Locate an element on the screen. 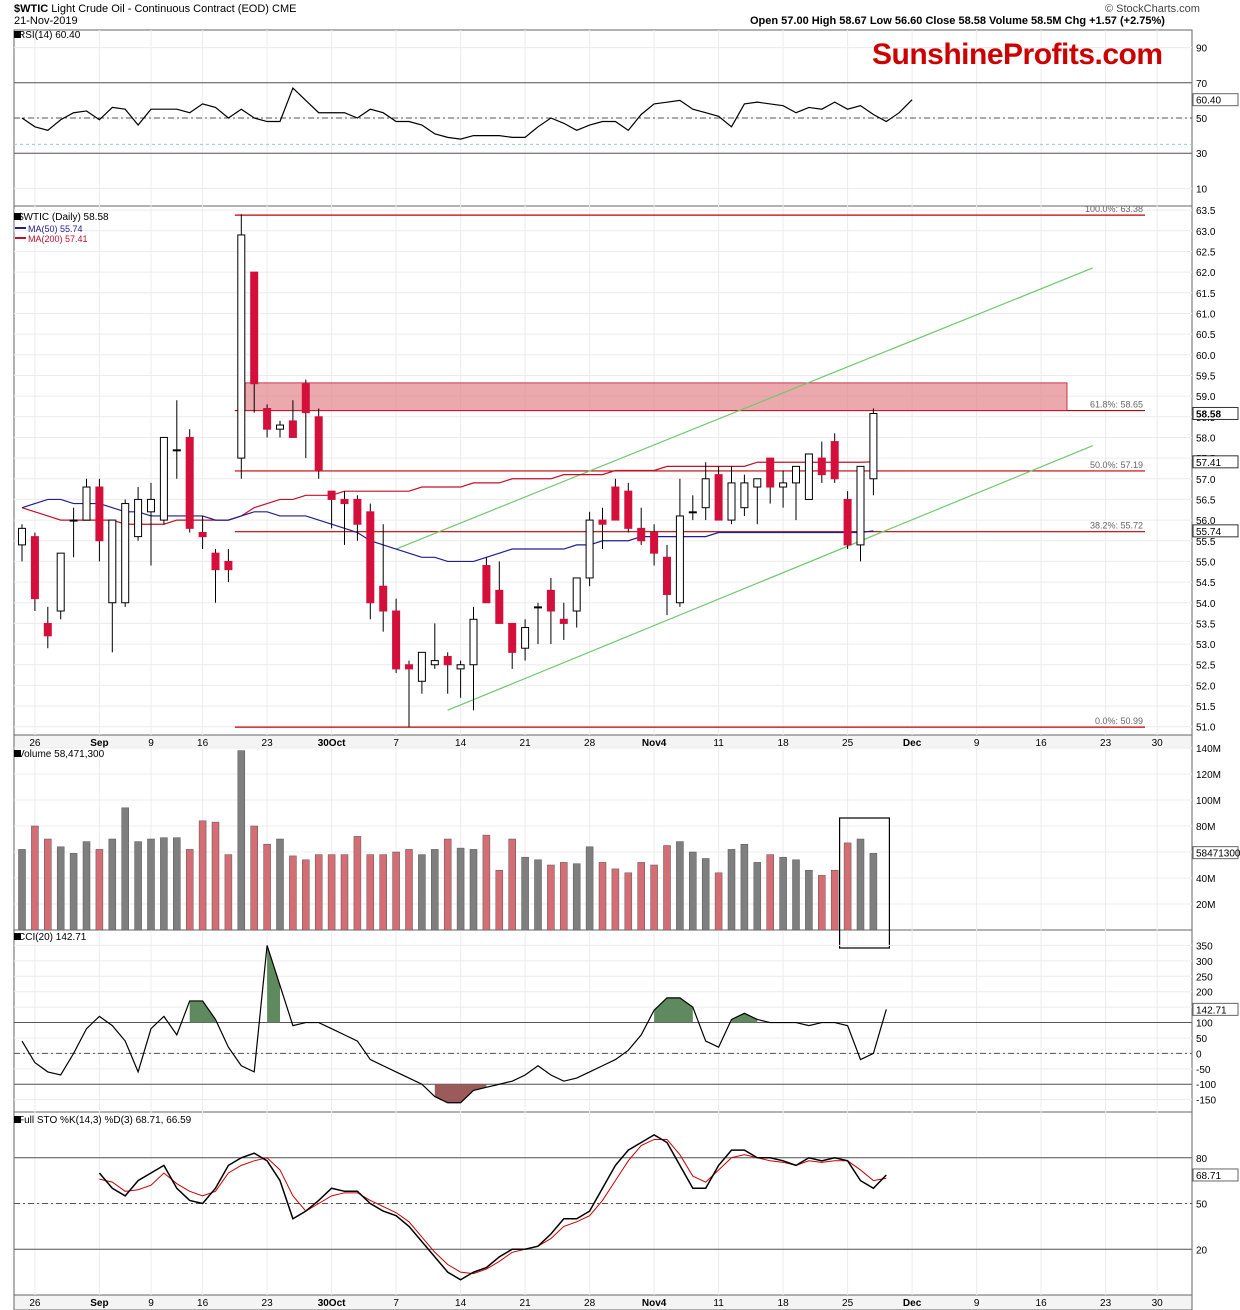 The height and width of the screenshot is (1310, 1240). cci-y-tick-label: 100 is located at coordinates (1204, 1024).